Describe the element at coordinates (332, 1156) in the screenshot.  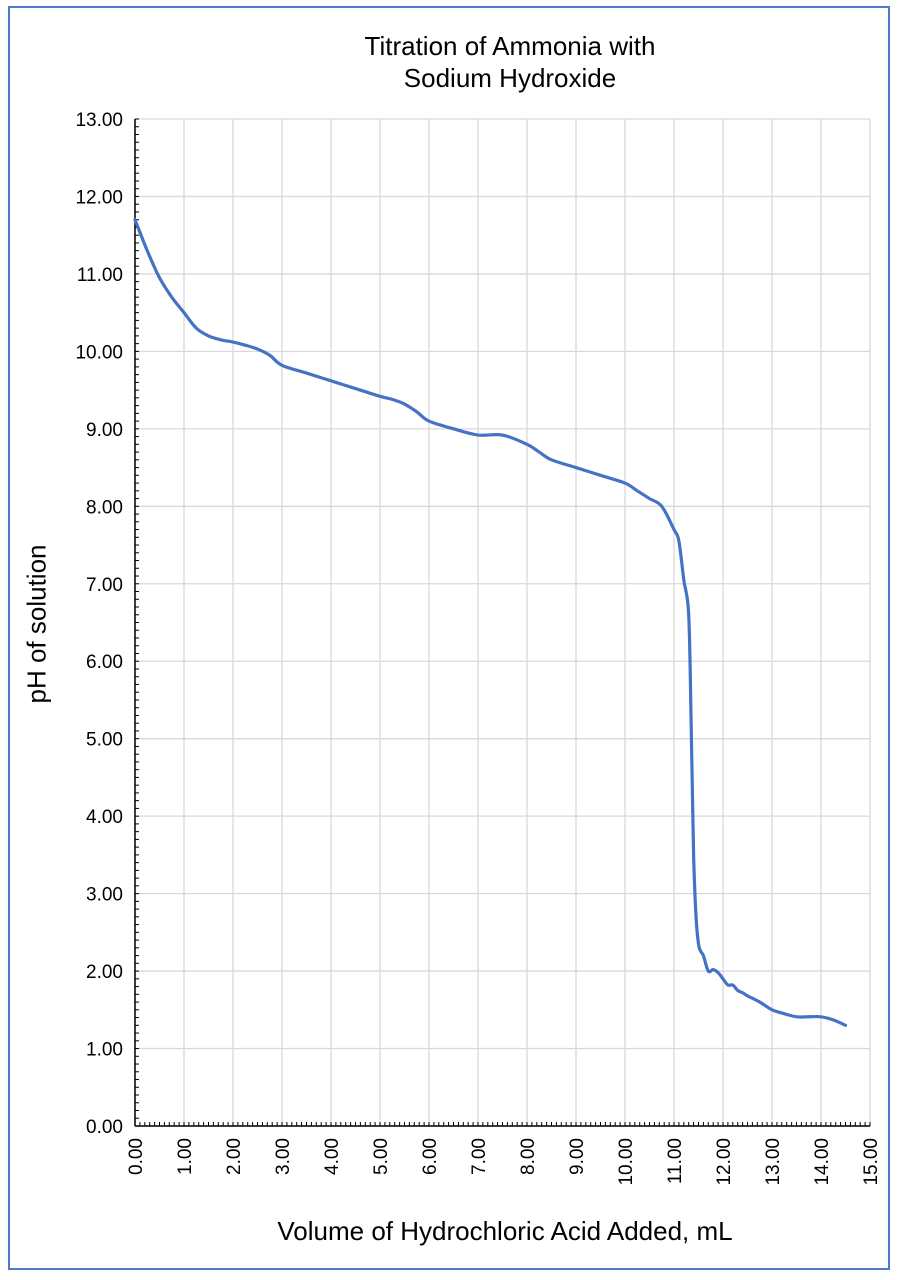
I see `x-tick-label: 4.00` at that location.